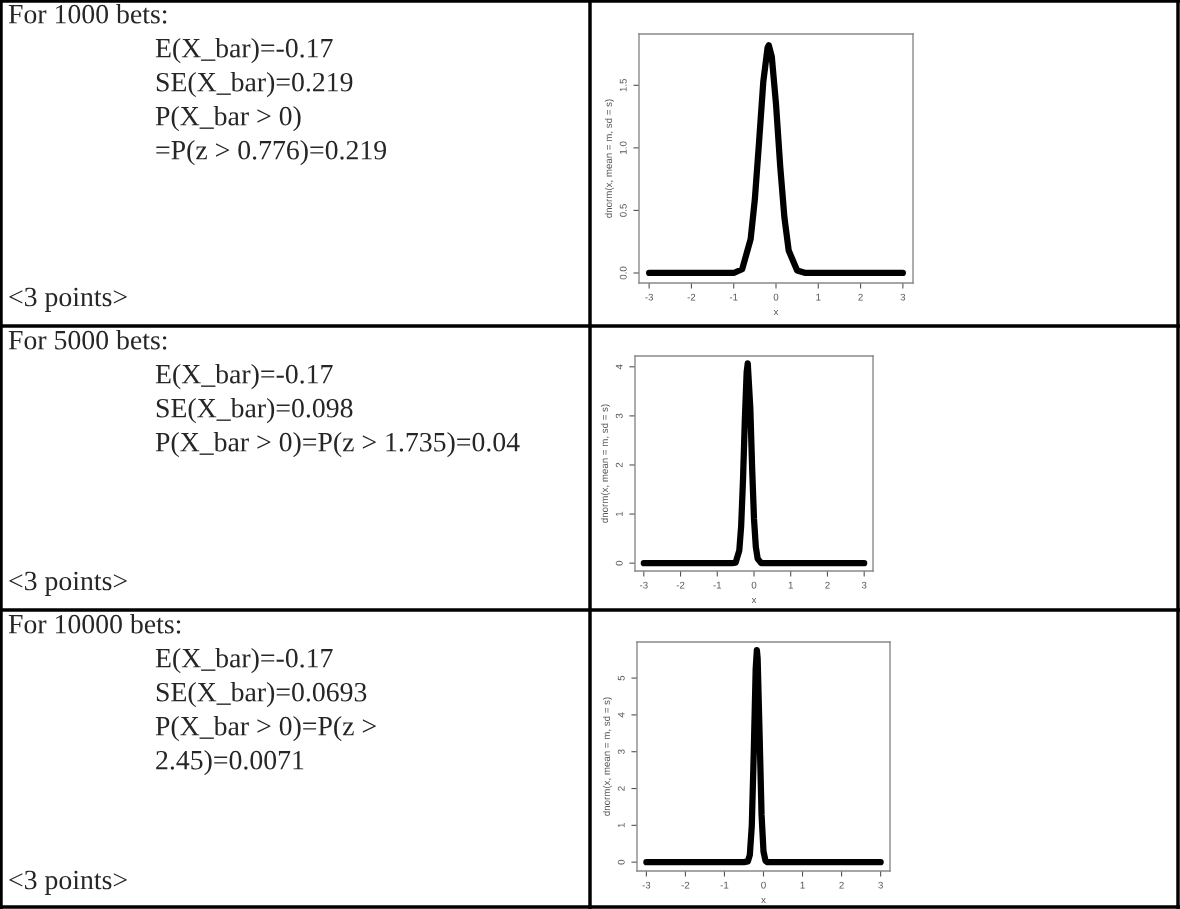 Image resolution: width=1180 pixels, height=909 pixels. What do you see at coordinates (228, 119) in the screenshot?
I see `text: P(X_bar > 0)` at bounding box center [228, 119].